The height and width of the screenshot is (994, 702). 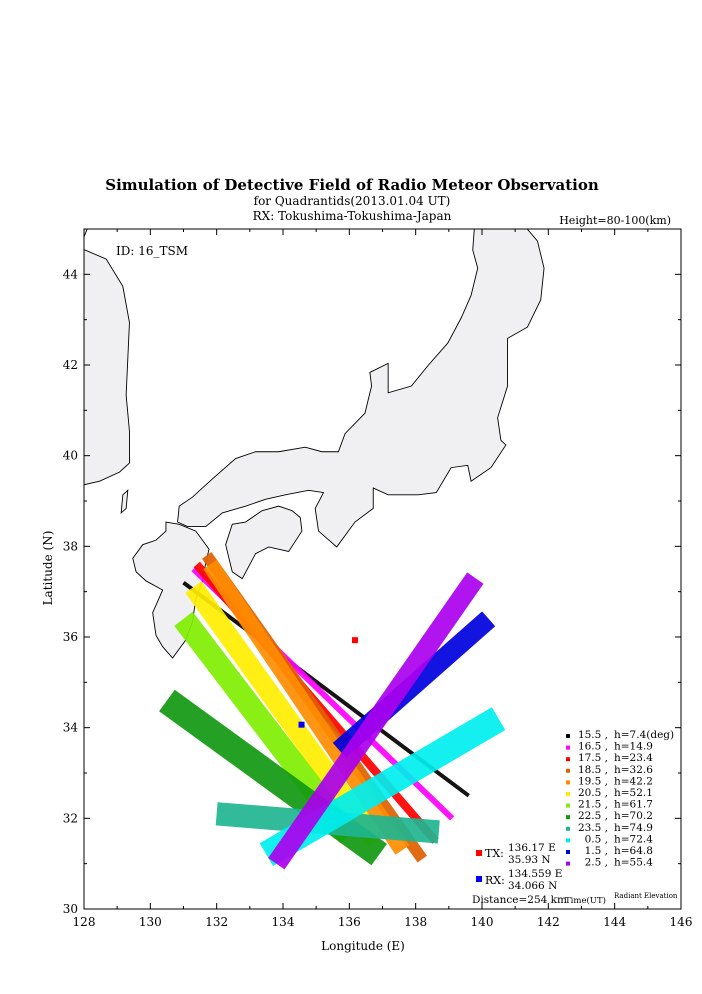 I want to click on legend-time: 20.5 ,, so click(x=593, y=793).